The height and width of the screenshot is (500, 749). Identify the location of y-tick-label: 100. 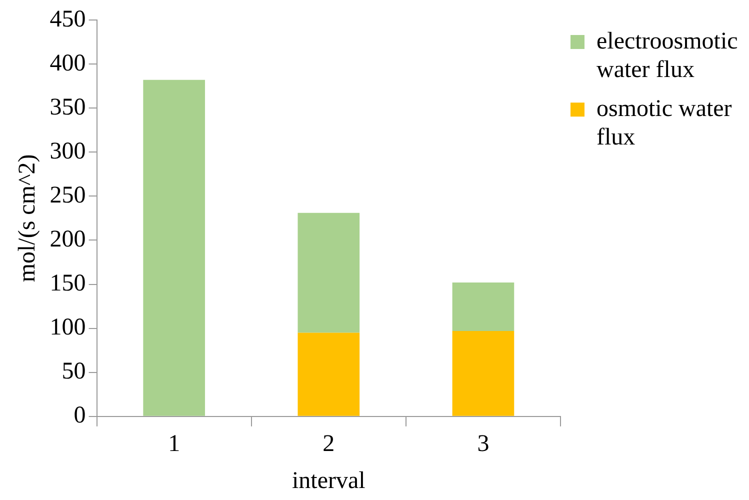
(68, 327).